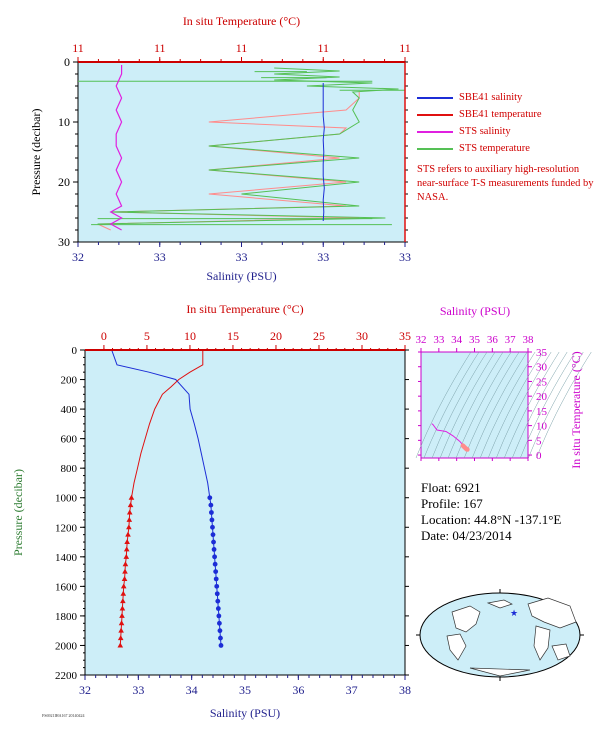  What do you see at coordinates (500, 635) in the screenshot?
I see `world-map: ★` at bounding box center [500, 635].